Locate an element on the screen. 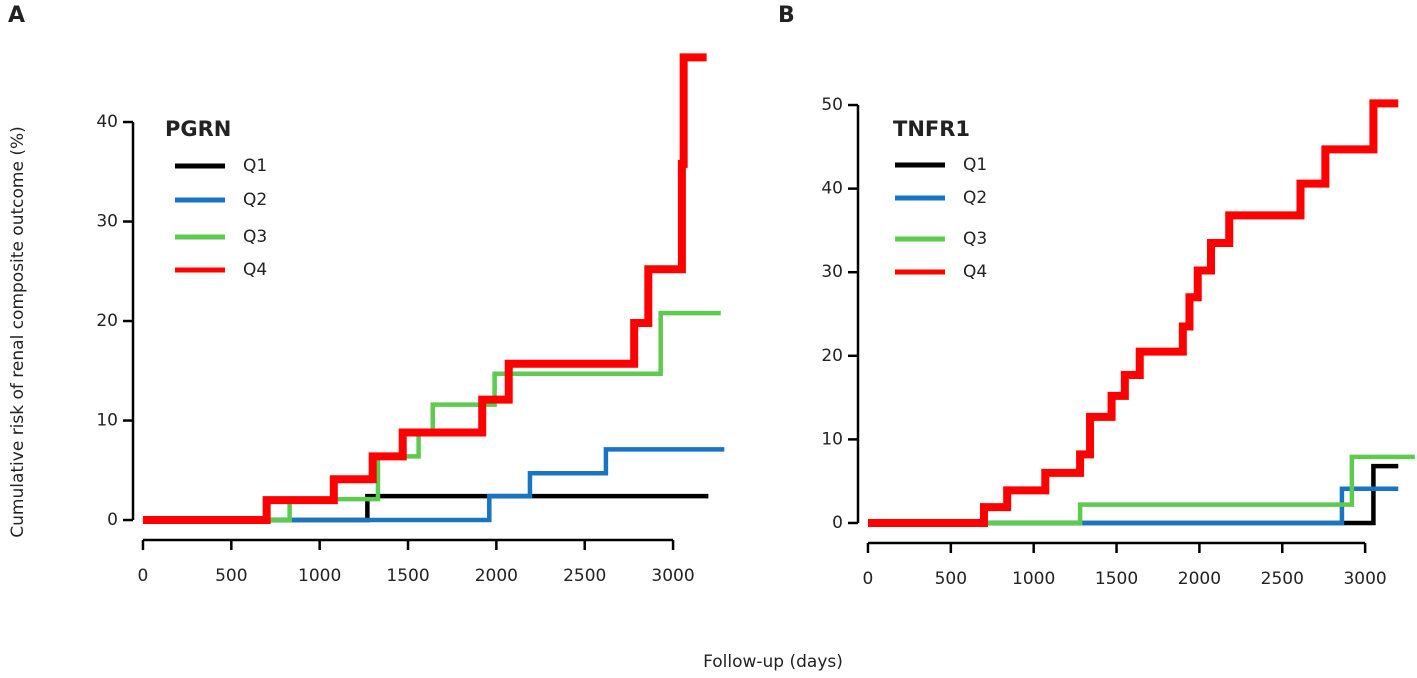 The width and height of the screenshot is (1417, 678). legend-title: PGRN is located at coordinates (198, 129).